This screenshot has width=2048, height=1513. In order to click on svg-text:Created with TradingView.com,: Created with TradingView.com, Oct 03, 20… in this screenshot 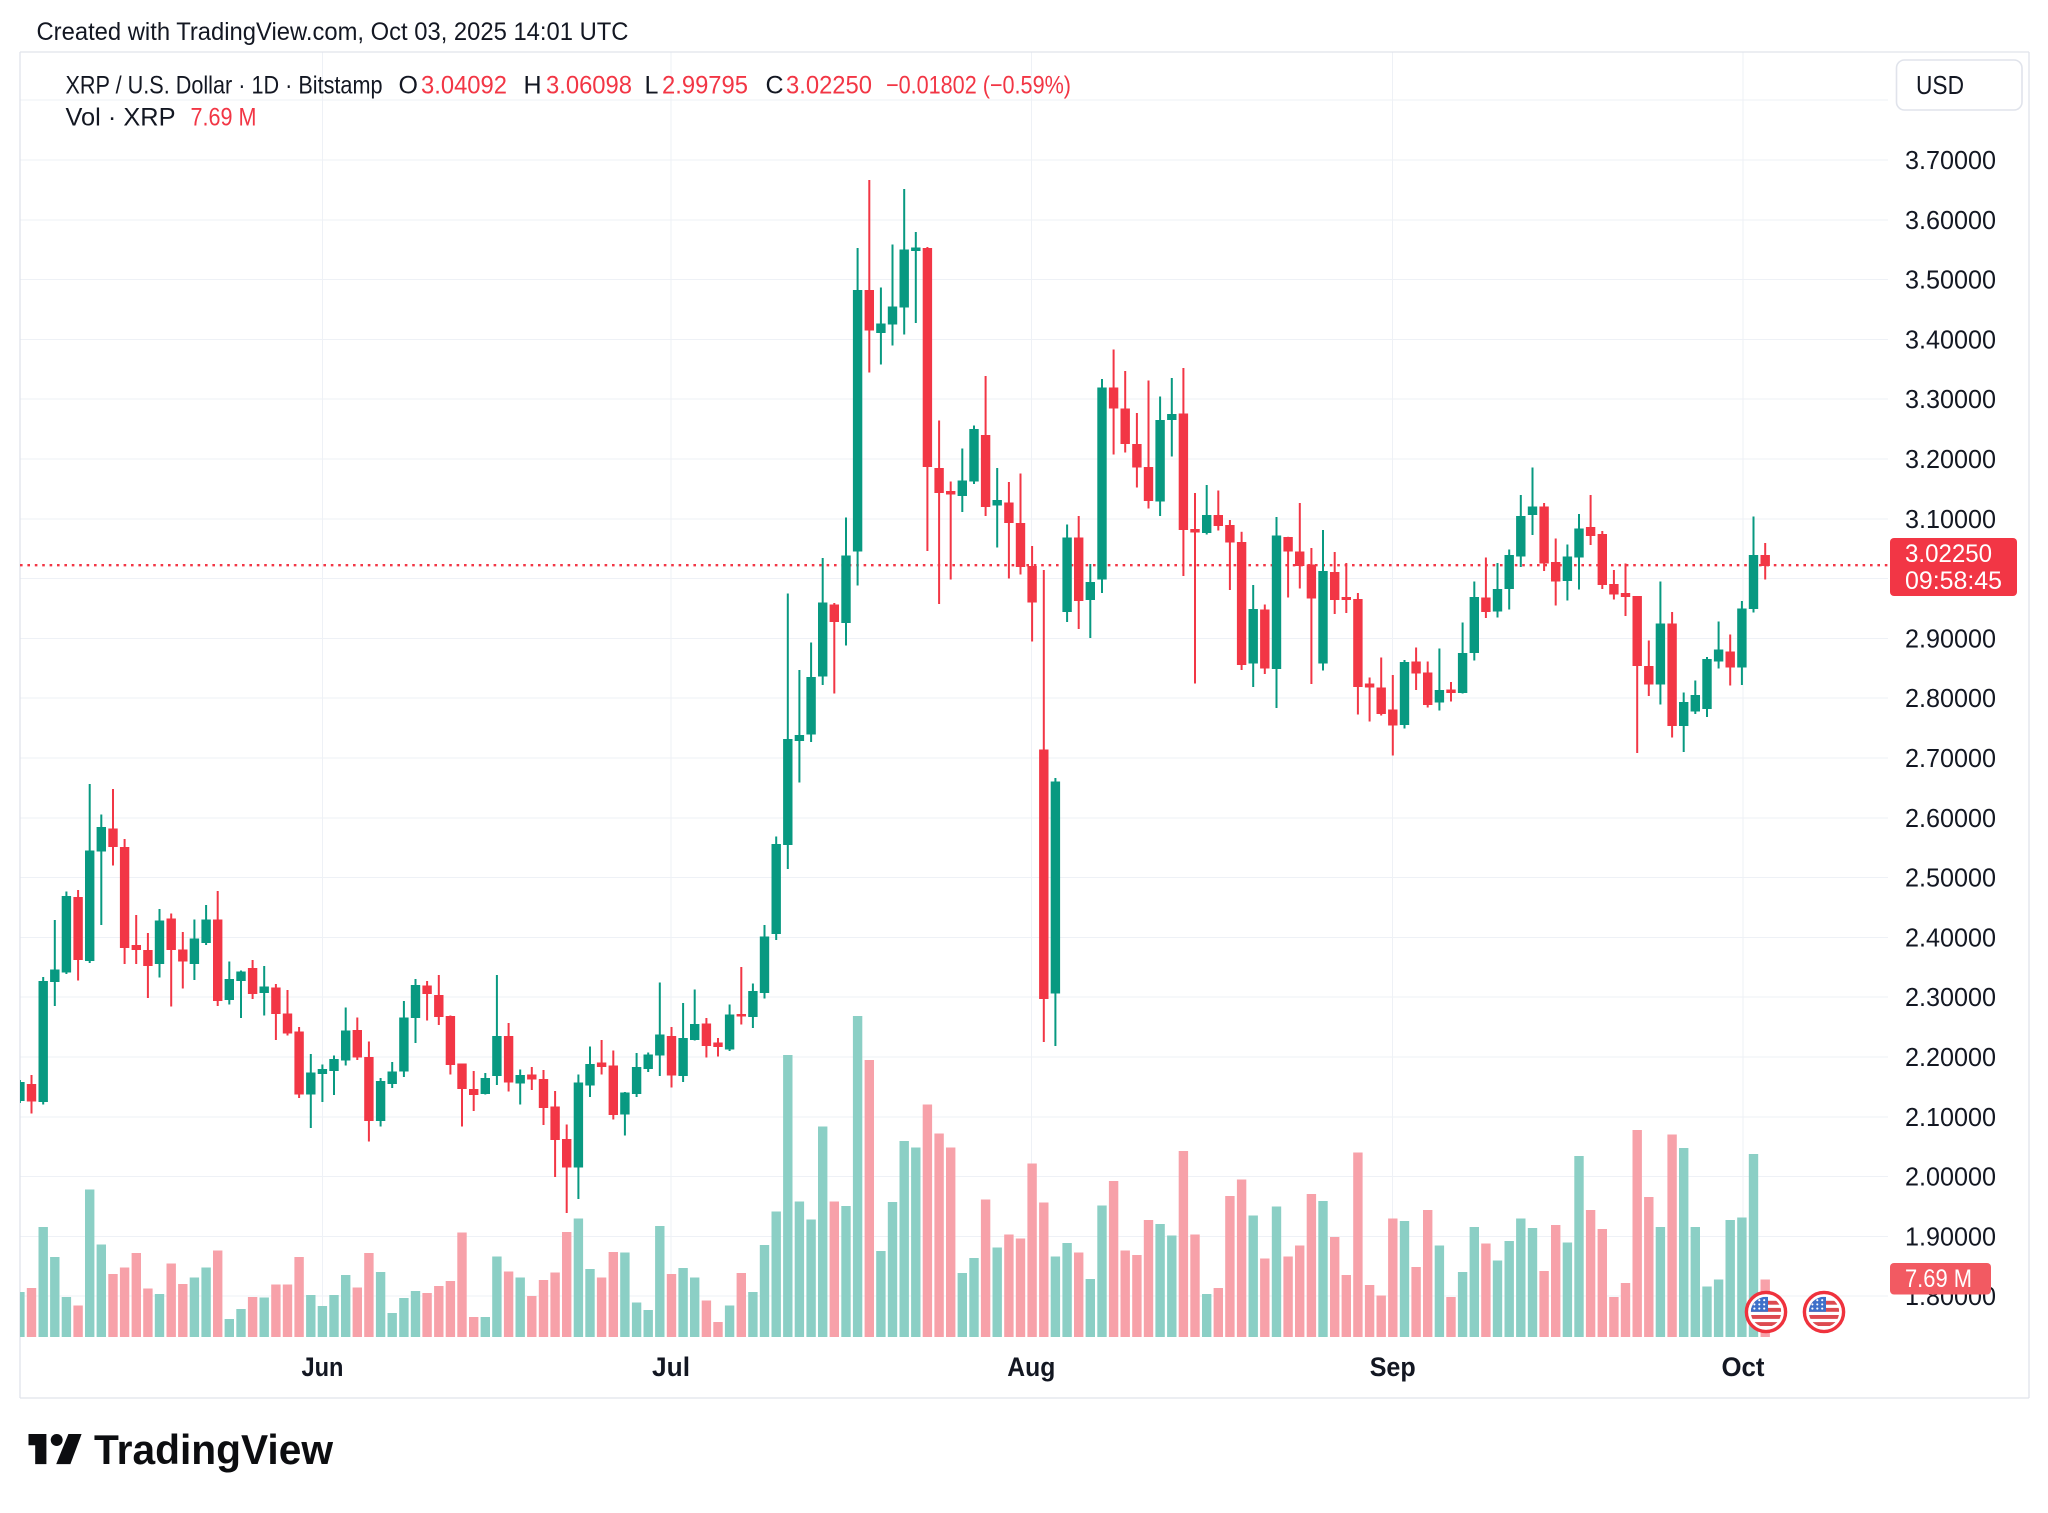, I will do `click(333, 32)`.